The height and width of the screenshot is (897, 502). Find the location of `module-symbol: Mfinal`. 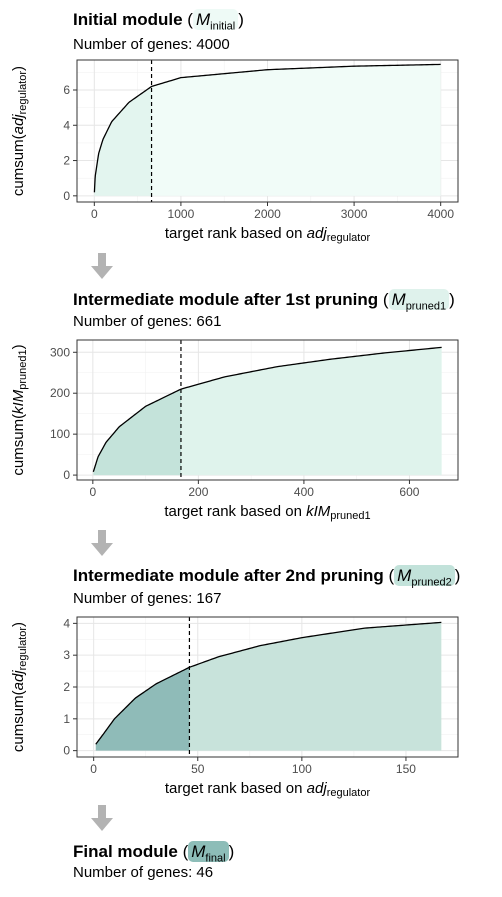

module-symbol: Mfinal is located at coordinates (208, 853).